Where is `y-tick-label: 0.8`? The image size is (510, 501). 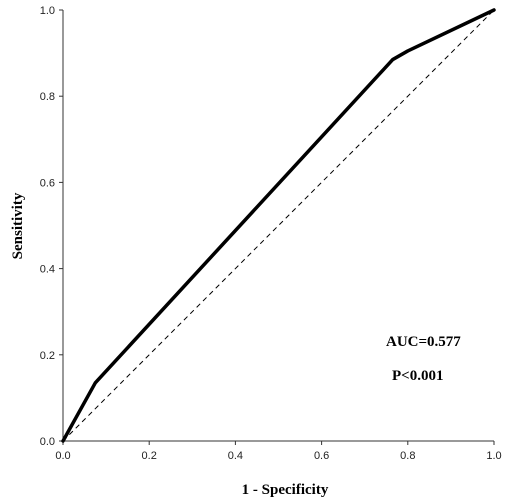 y-tick-label: 0.8 is located at coordinates (47, 97).